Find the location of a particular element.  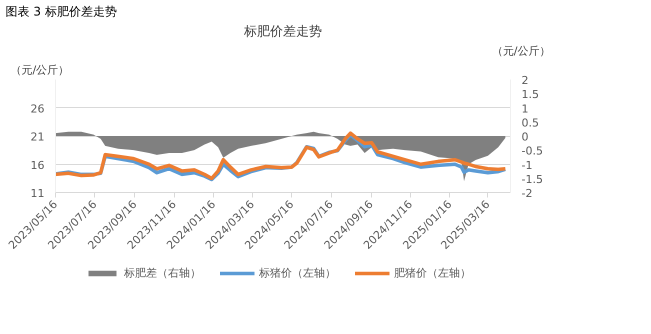

y2-axis-title: （元/公斤） is located at coordinates (521, 51).